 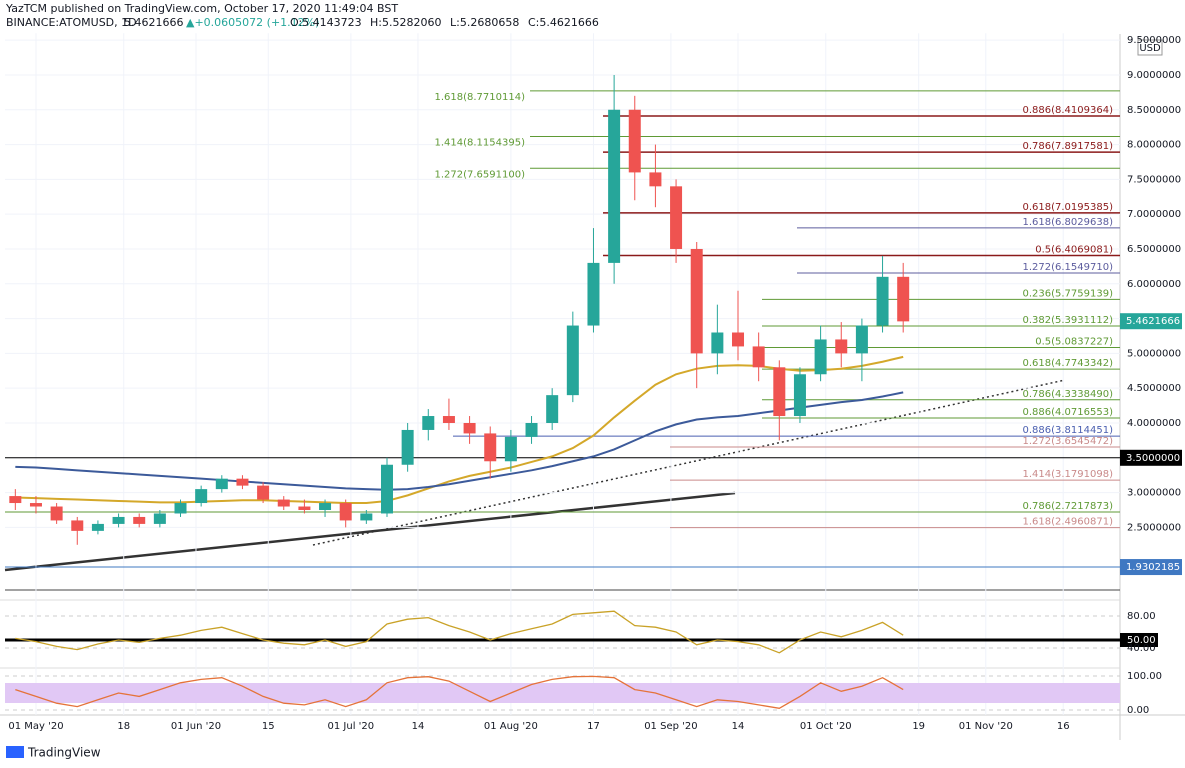 What do you see at coordinates (1067, 267) in the screenshot?
I see `fib-label: 1.272(6.1549710)` at bounding box center [1067, 267].